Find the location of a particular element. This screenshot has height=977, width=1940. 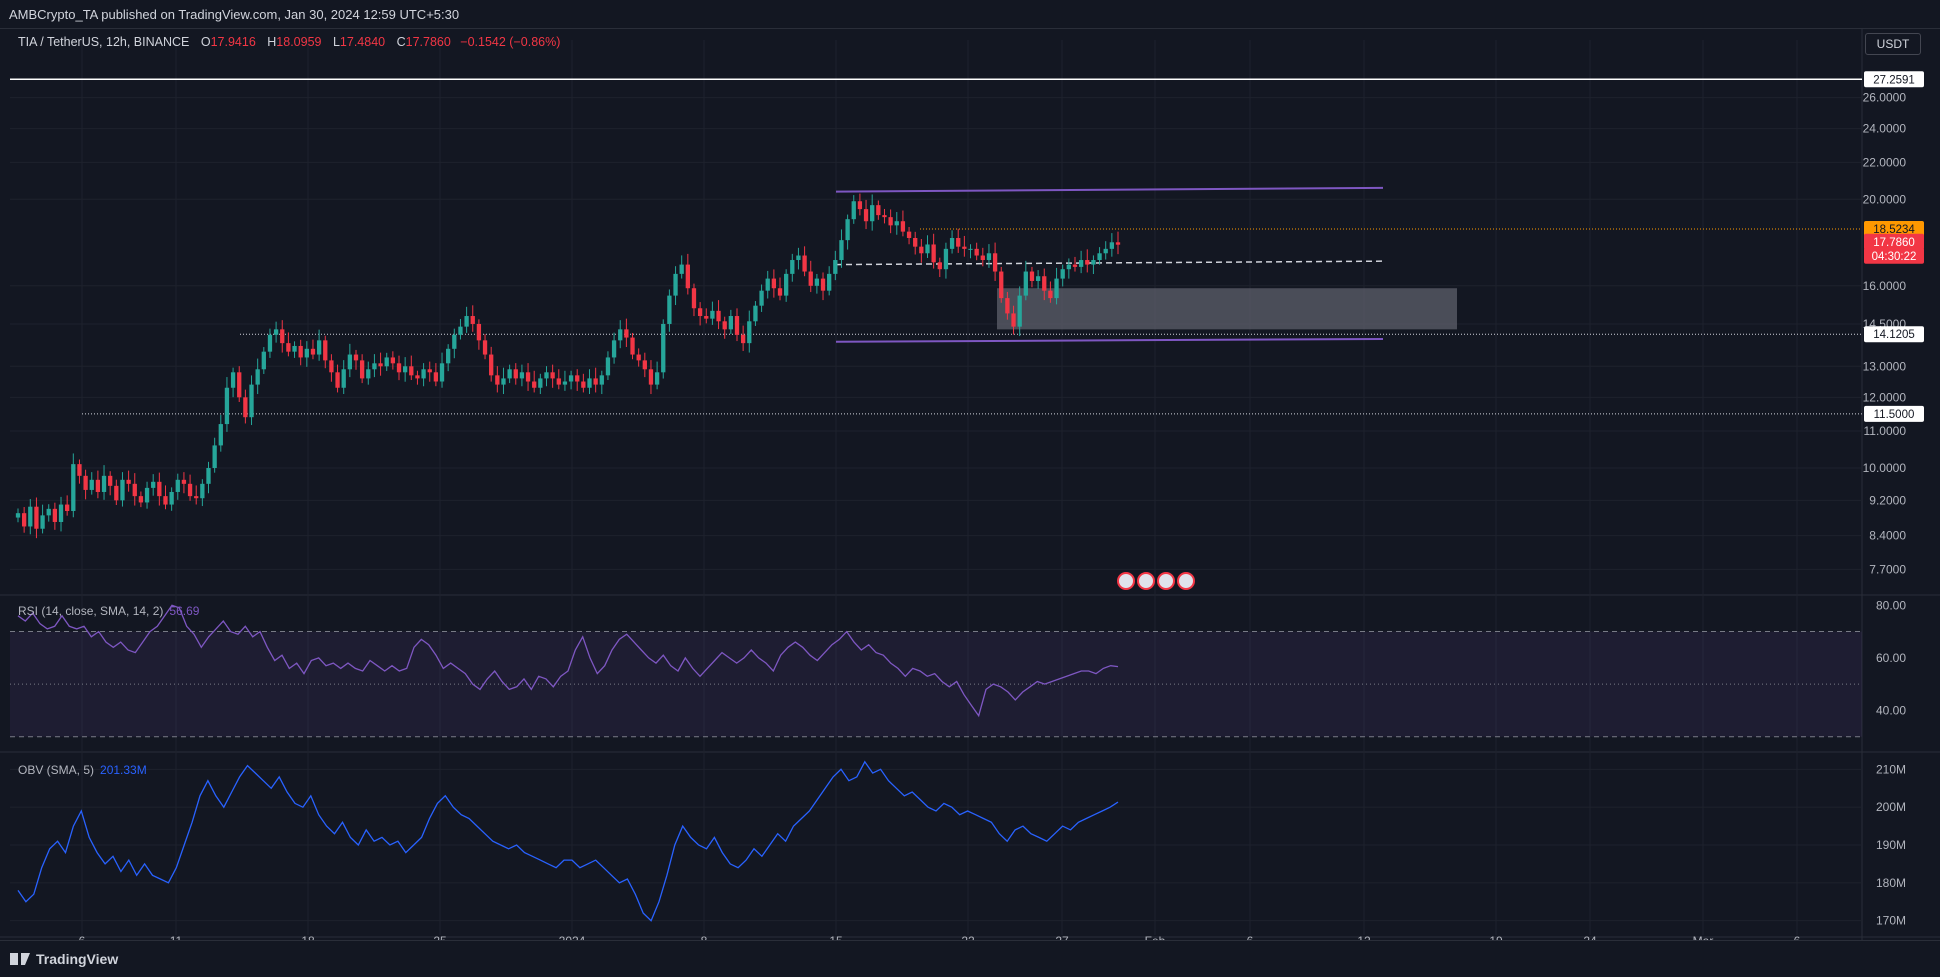

demand-zone is located at coordinates (1227, 309).